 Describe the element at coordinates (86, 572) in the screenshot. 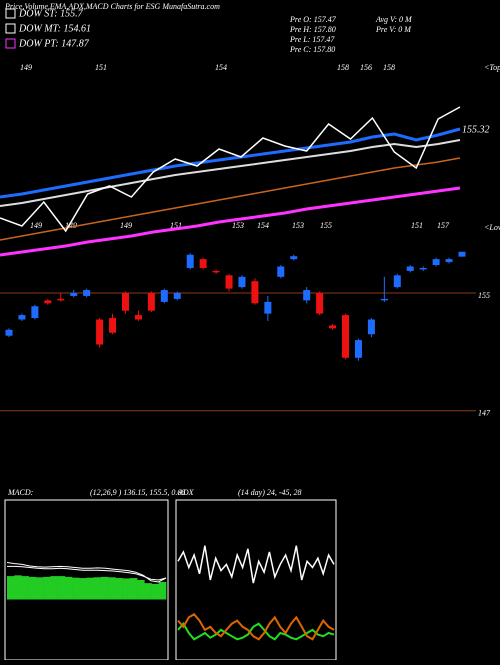

I see `macd-line` at that location.